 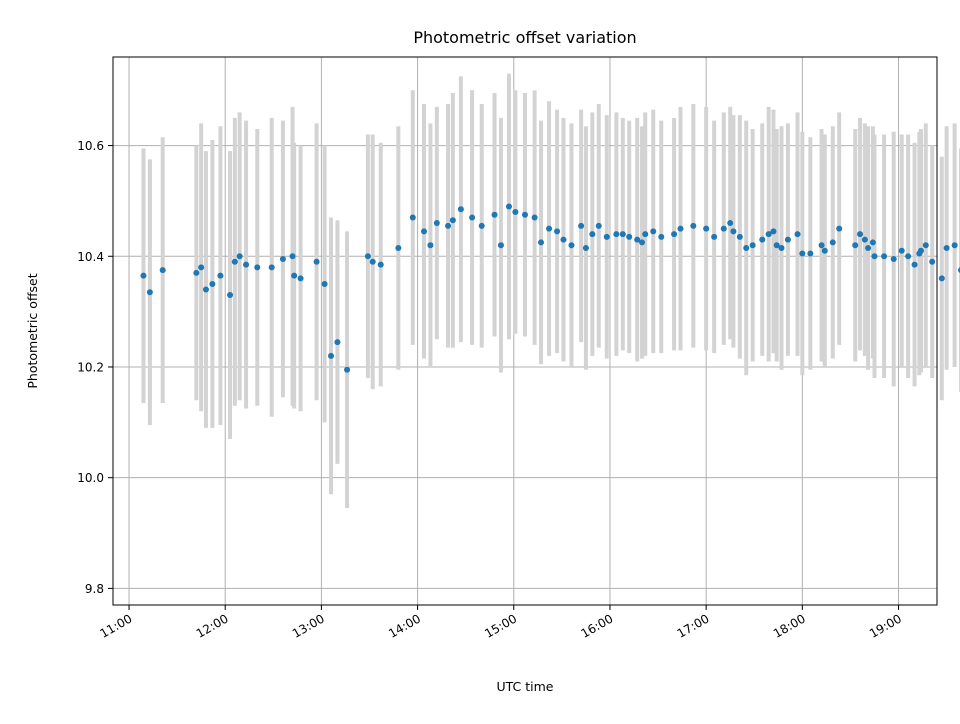 What do you see at coordinates (90, 367) in the screenshot?
I see `y-tick-label: 10.2` at bounding box center [90, 367].